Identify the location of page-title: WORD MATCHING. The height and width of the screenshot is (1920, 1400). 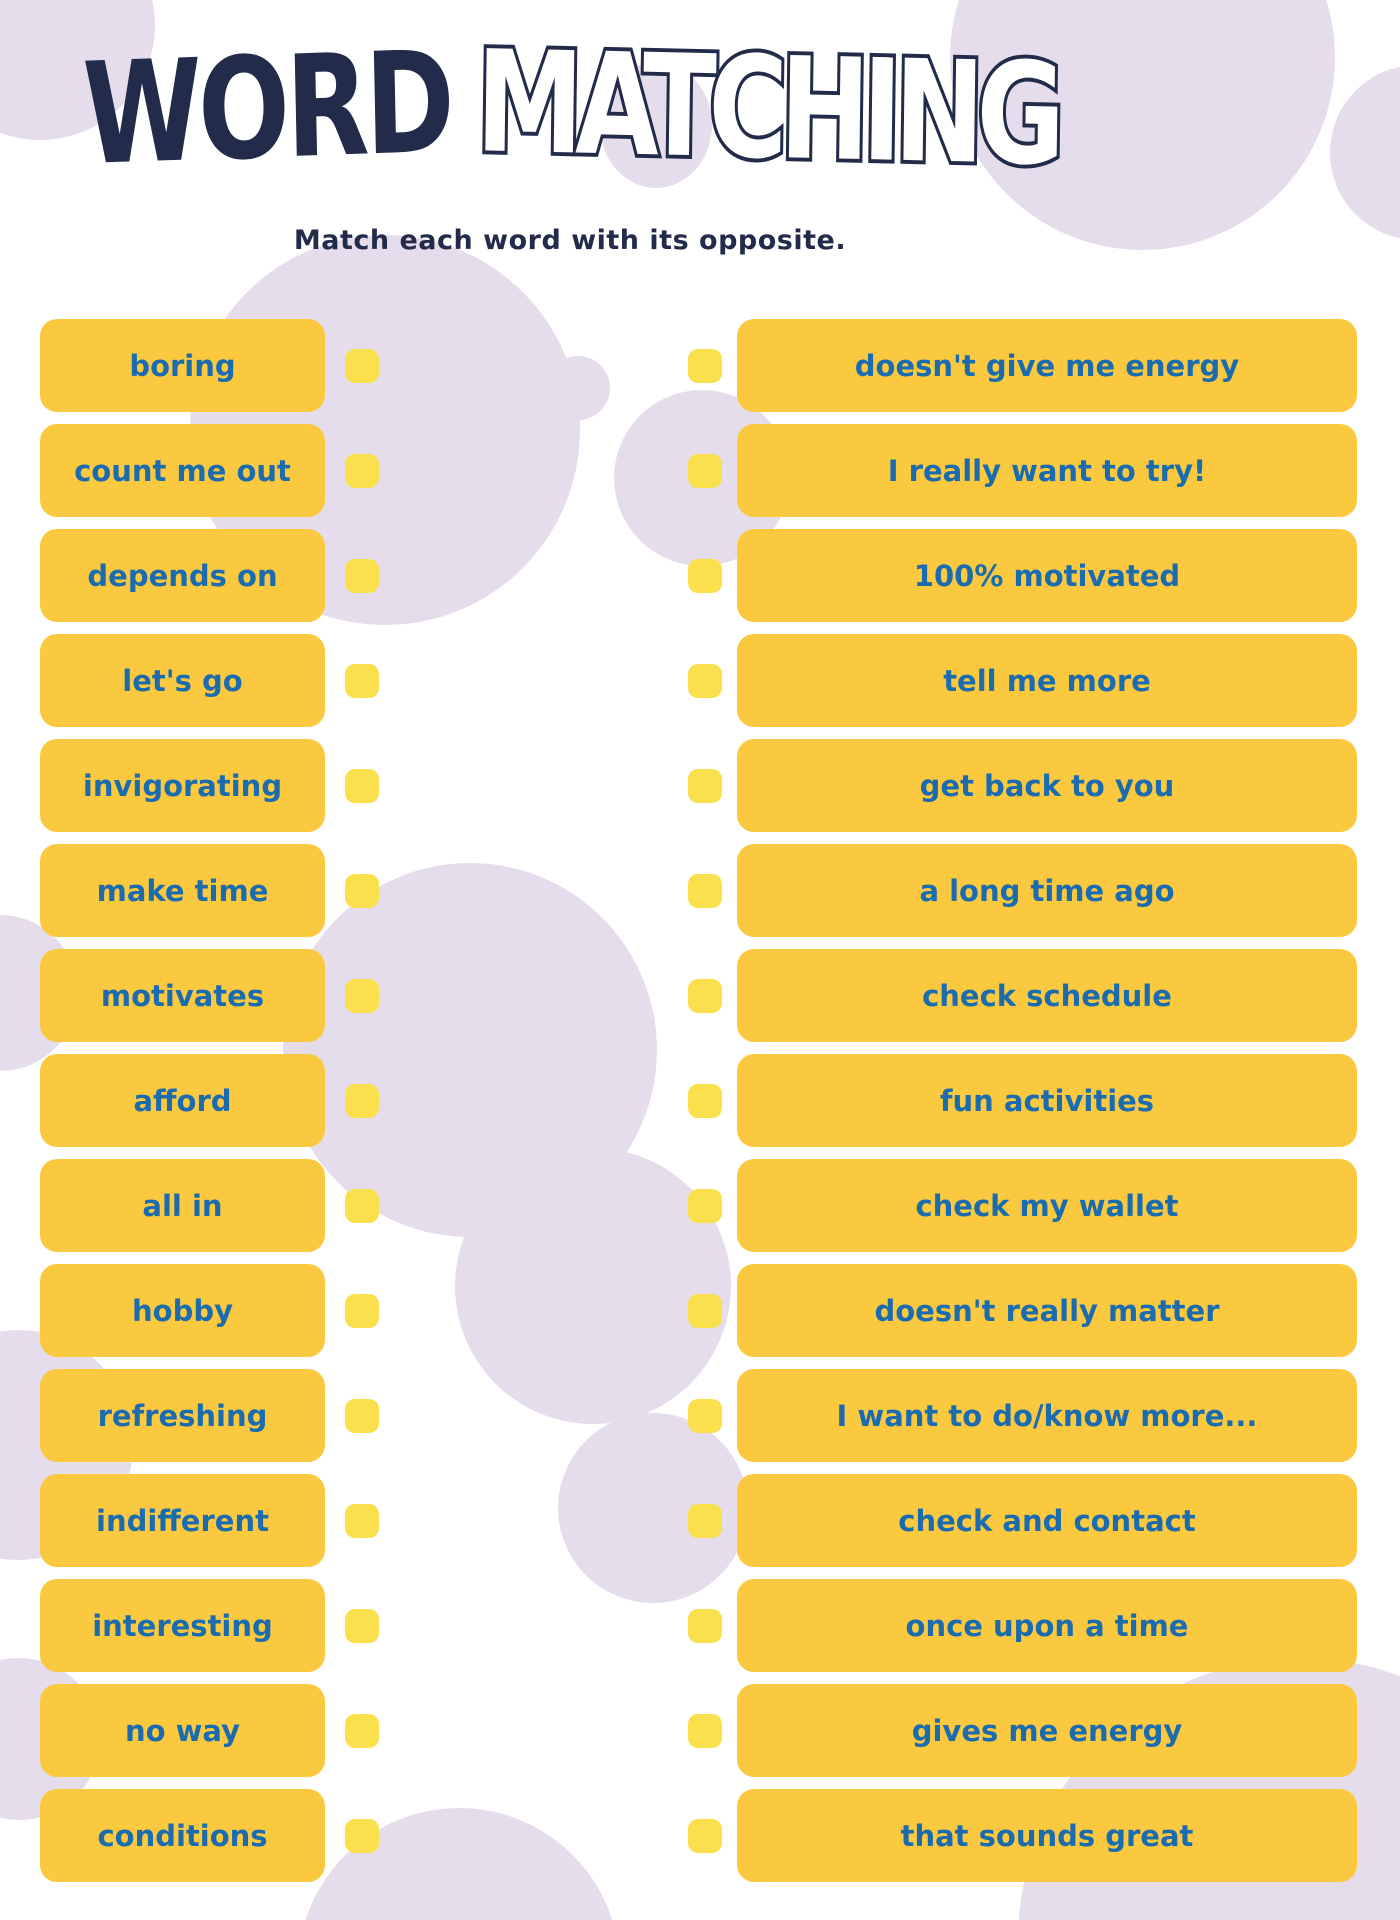
(570, 109).